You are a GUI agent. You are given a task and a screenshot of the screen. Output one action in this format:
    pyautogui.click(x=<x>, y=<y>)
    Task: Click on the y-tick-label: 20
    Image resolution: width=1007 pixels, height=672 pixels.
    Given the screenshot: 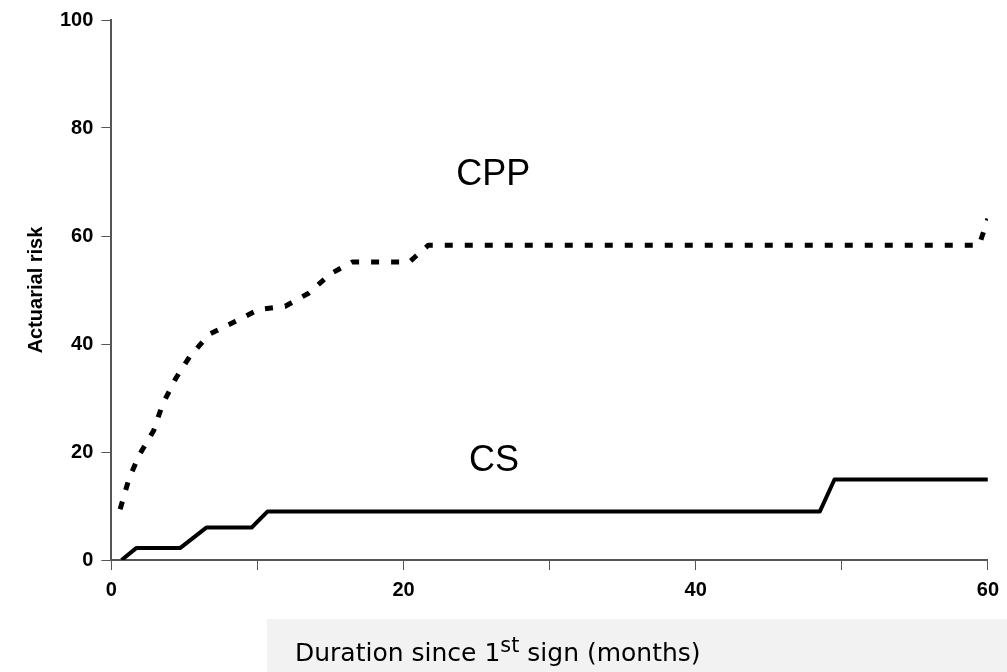 What is the action you would take?
    pyautogui.click(x=82, y=450)
    